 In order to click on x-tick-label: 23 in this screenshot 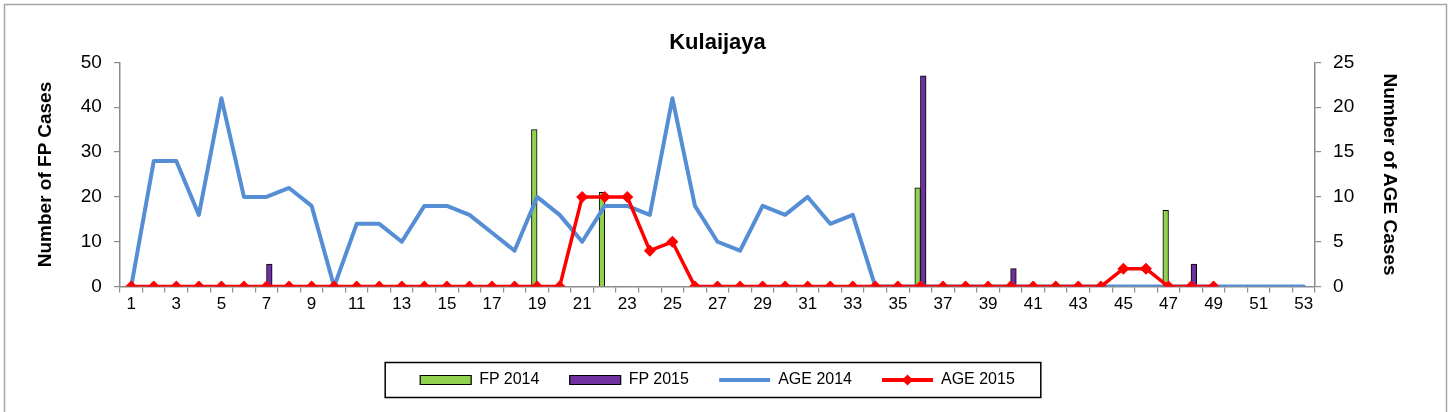, I will do `click(627, 304)`.